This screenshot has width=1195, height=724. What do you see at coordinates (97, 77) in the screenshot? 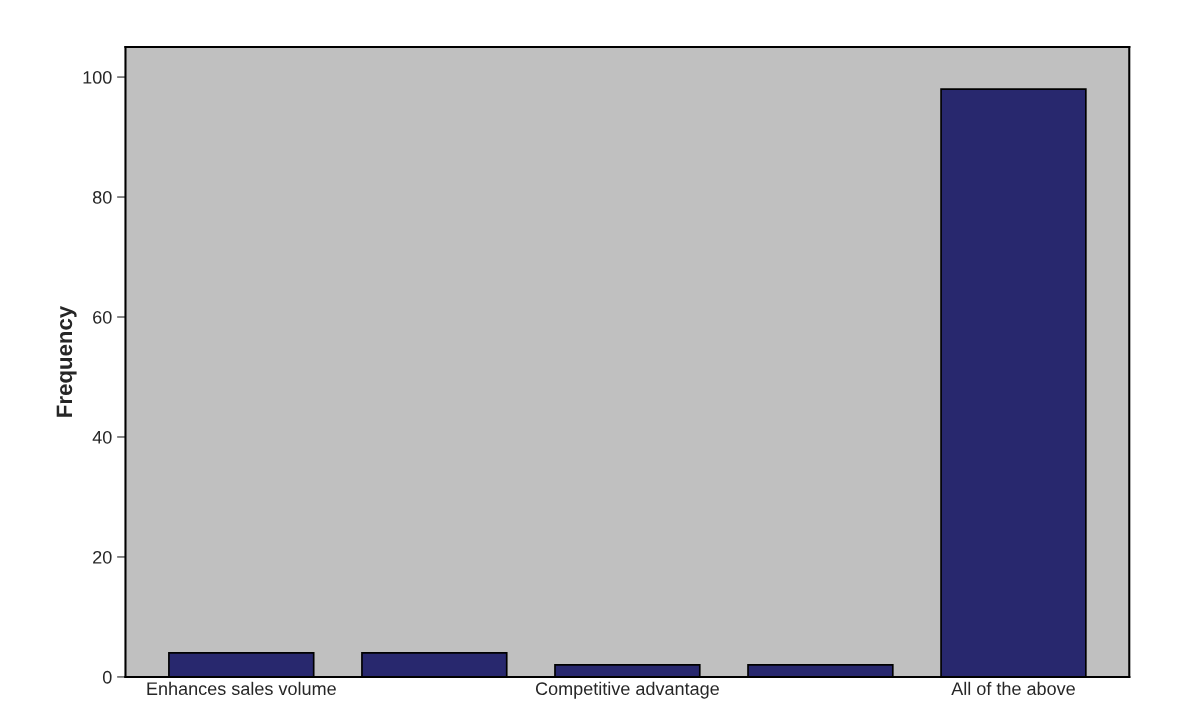
I see `y-tick-label: 100` at bounding box center [97, 77].